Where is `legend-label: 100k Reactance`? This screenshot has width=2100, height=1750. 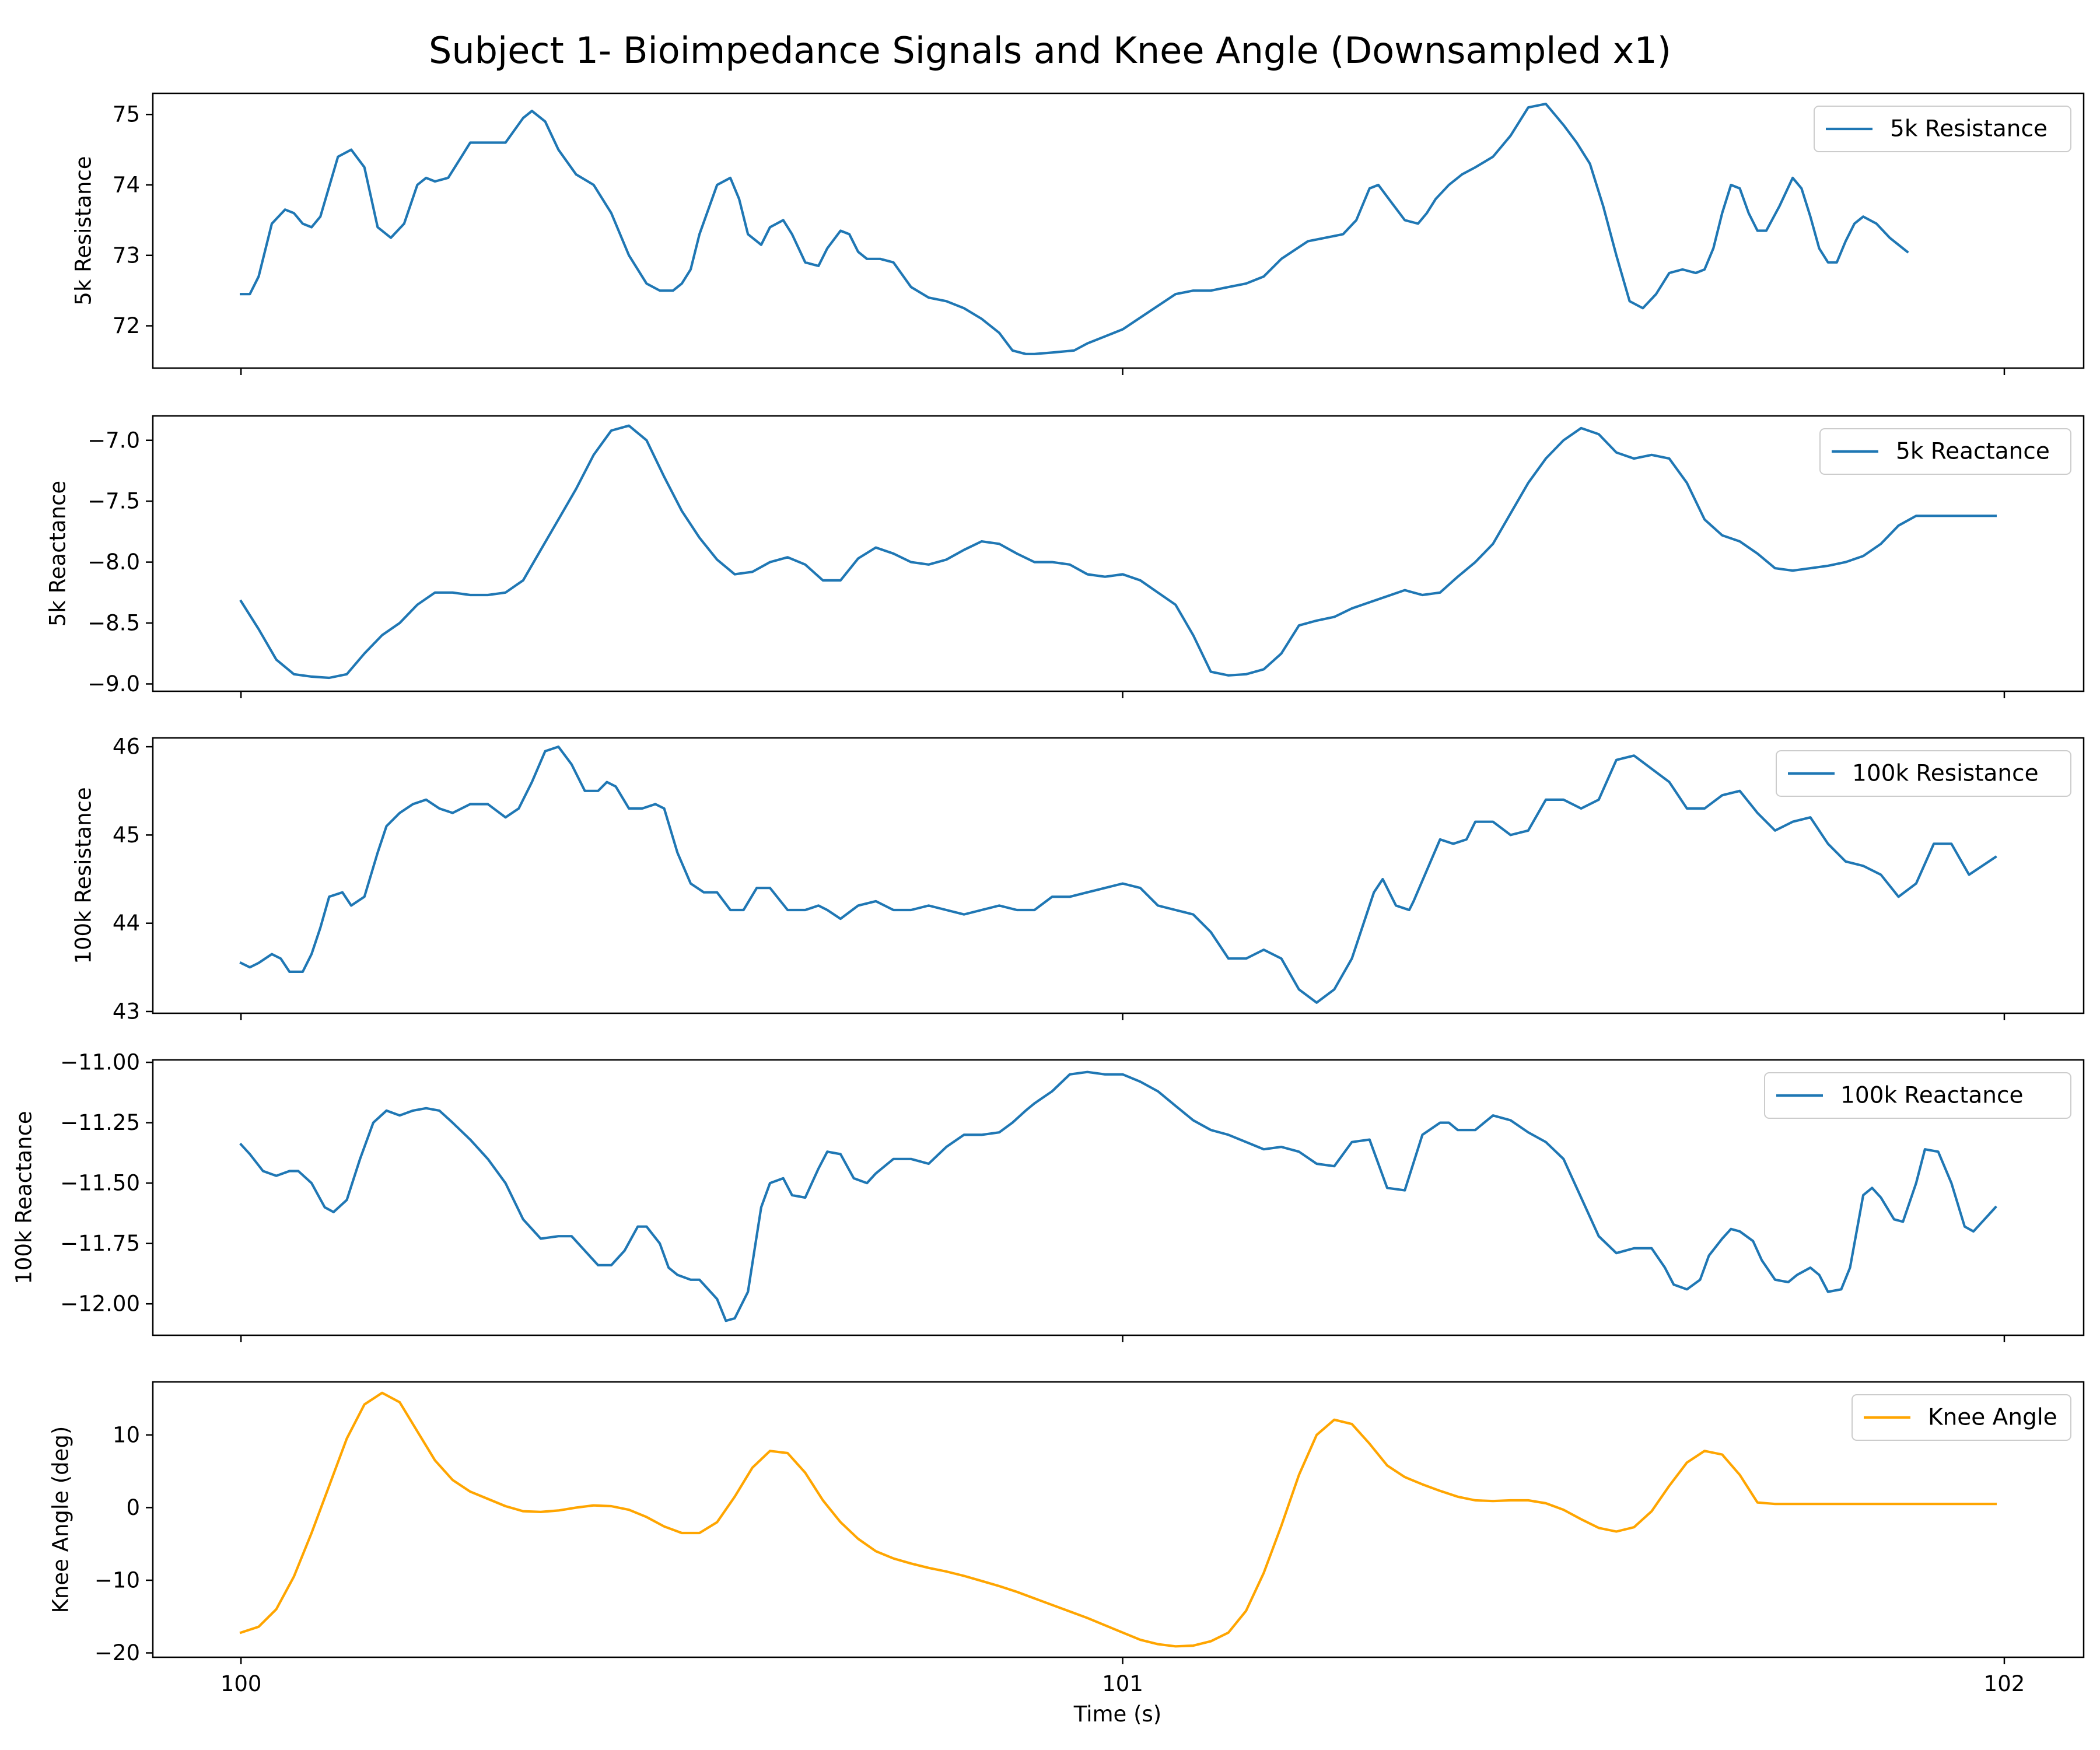 legend-label: 100k Reactance is located at coordinates (1931, 1096).